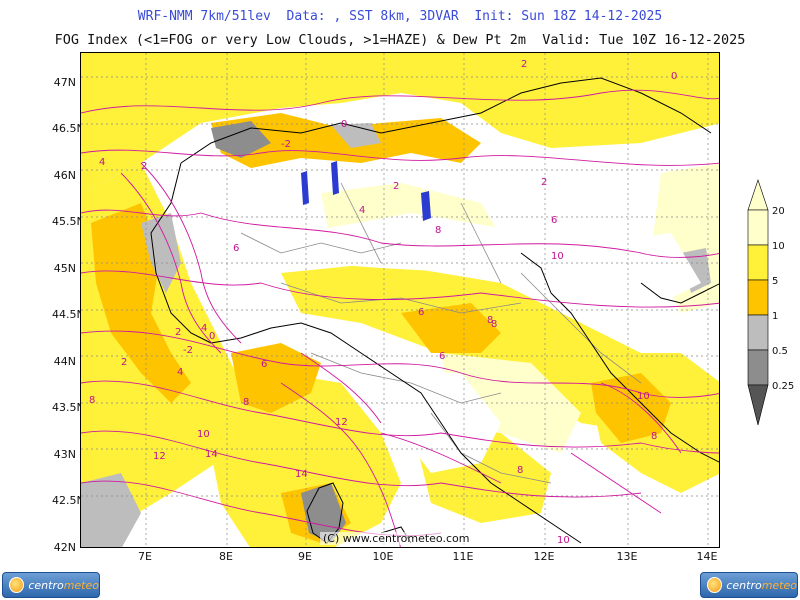  I want to click on lat-label: 47N, so click(64, 82).